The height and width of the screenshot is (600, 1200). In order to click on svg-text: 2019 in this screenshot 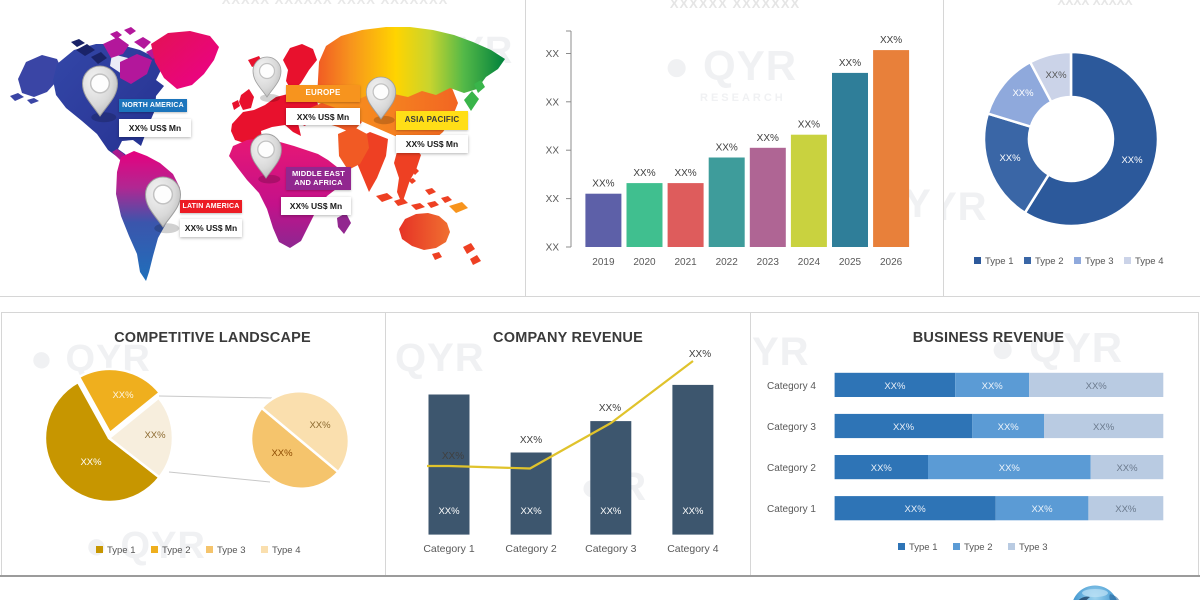, I will do `click(603, 262)`.